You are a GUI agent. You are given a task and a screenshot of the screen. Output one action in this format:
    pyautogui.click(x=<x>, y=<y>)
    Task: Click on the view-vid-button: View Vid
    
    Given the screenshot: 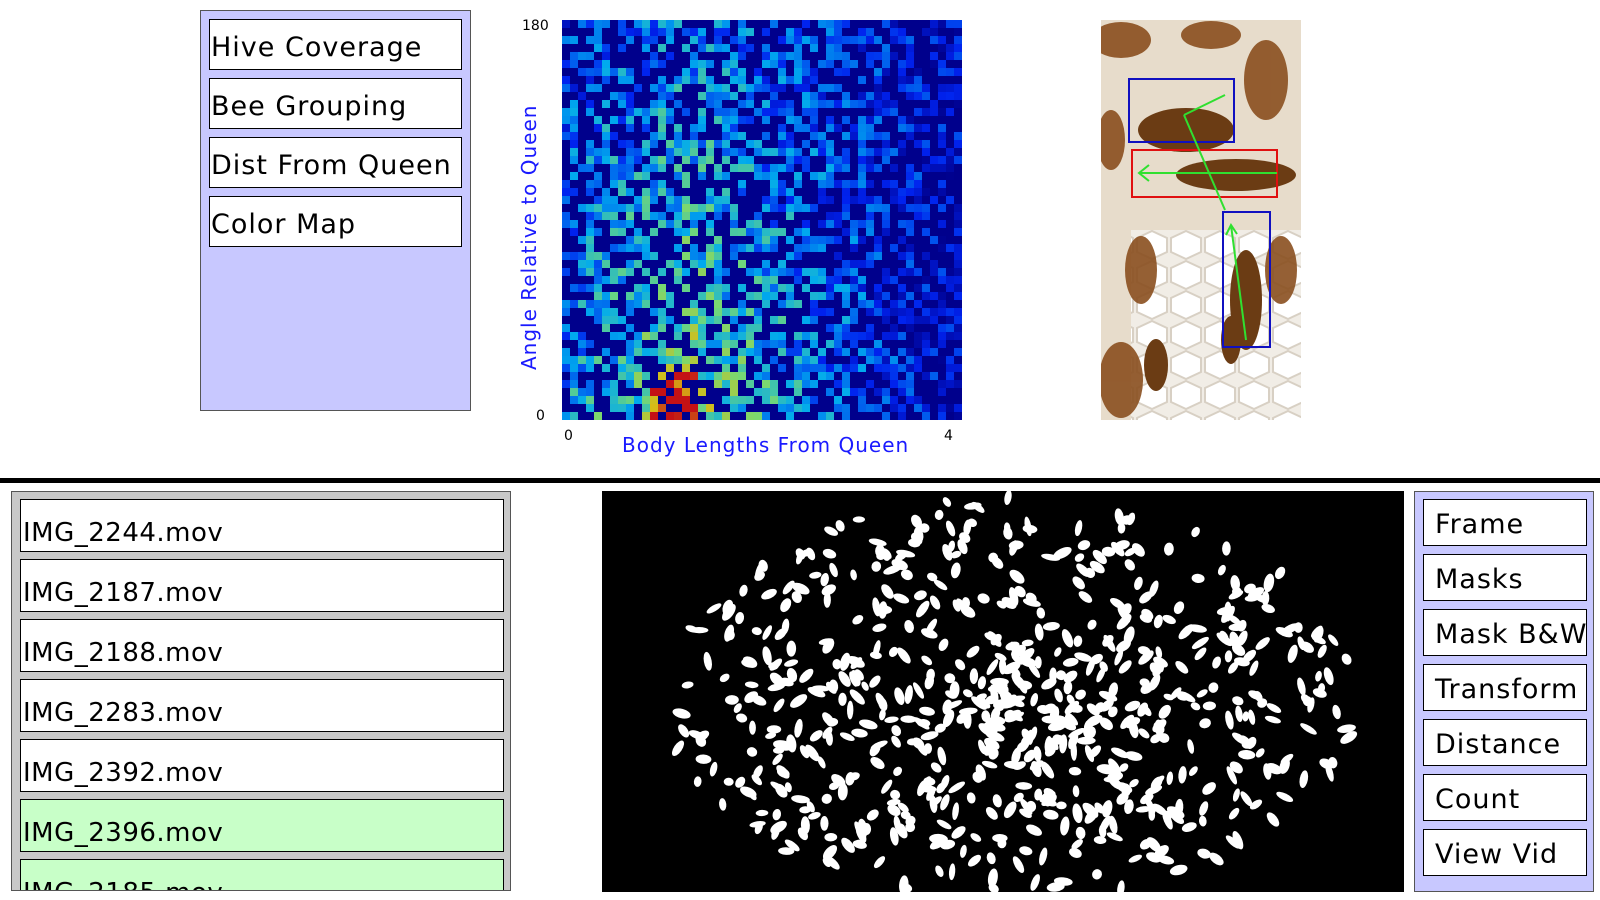 What is the action you would take?
    pyautogui.click(x=1505, y=852)
    